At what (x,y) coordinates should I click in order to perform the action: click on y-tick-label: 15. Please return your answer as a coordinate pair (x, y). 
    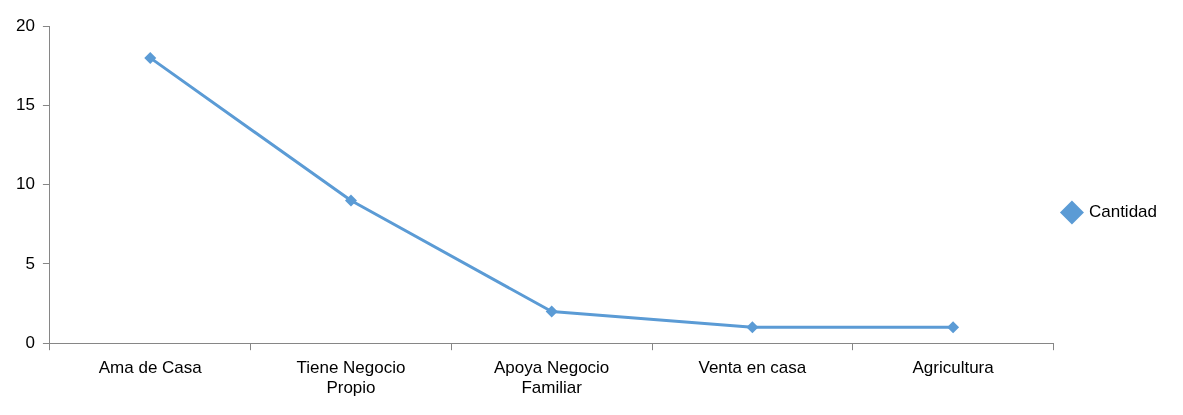
    Looking at the image, I should click on (25, 105).